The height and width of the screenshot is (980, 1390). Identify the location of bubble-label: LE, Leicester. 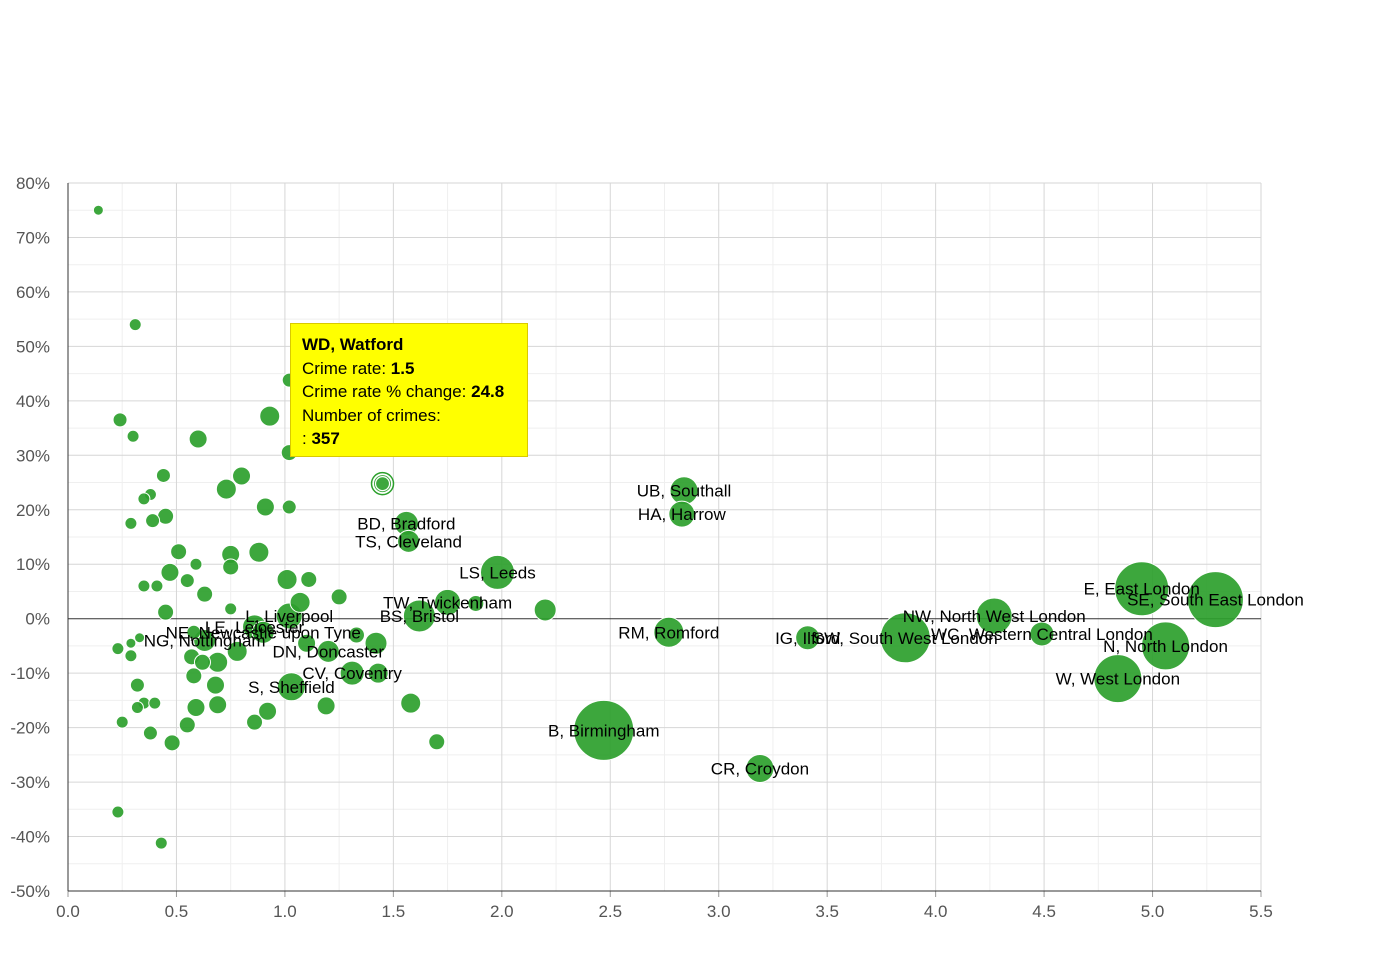
(255, 627).